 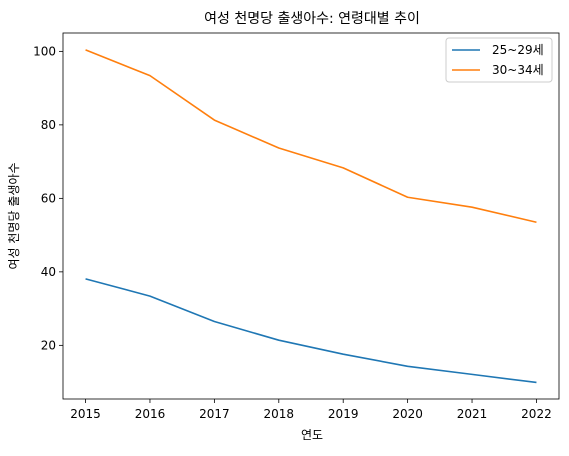 What do you see at coordinates (311, 410) in the screenshot?
I see `x-axis: 2015 2016 2017 2018 2019 2020 2021 2022` at bounding box center [311, 410].